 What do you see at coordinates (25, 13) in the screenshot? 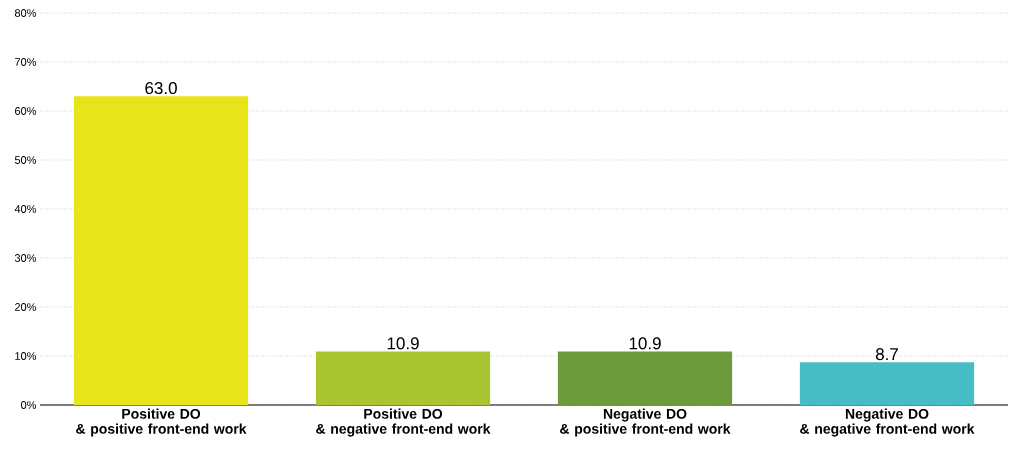
I see `y-tick-label: 80%` at bounding box center [25, 13].